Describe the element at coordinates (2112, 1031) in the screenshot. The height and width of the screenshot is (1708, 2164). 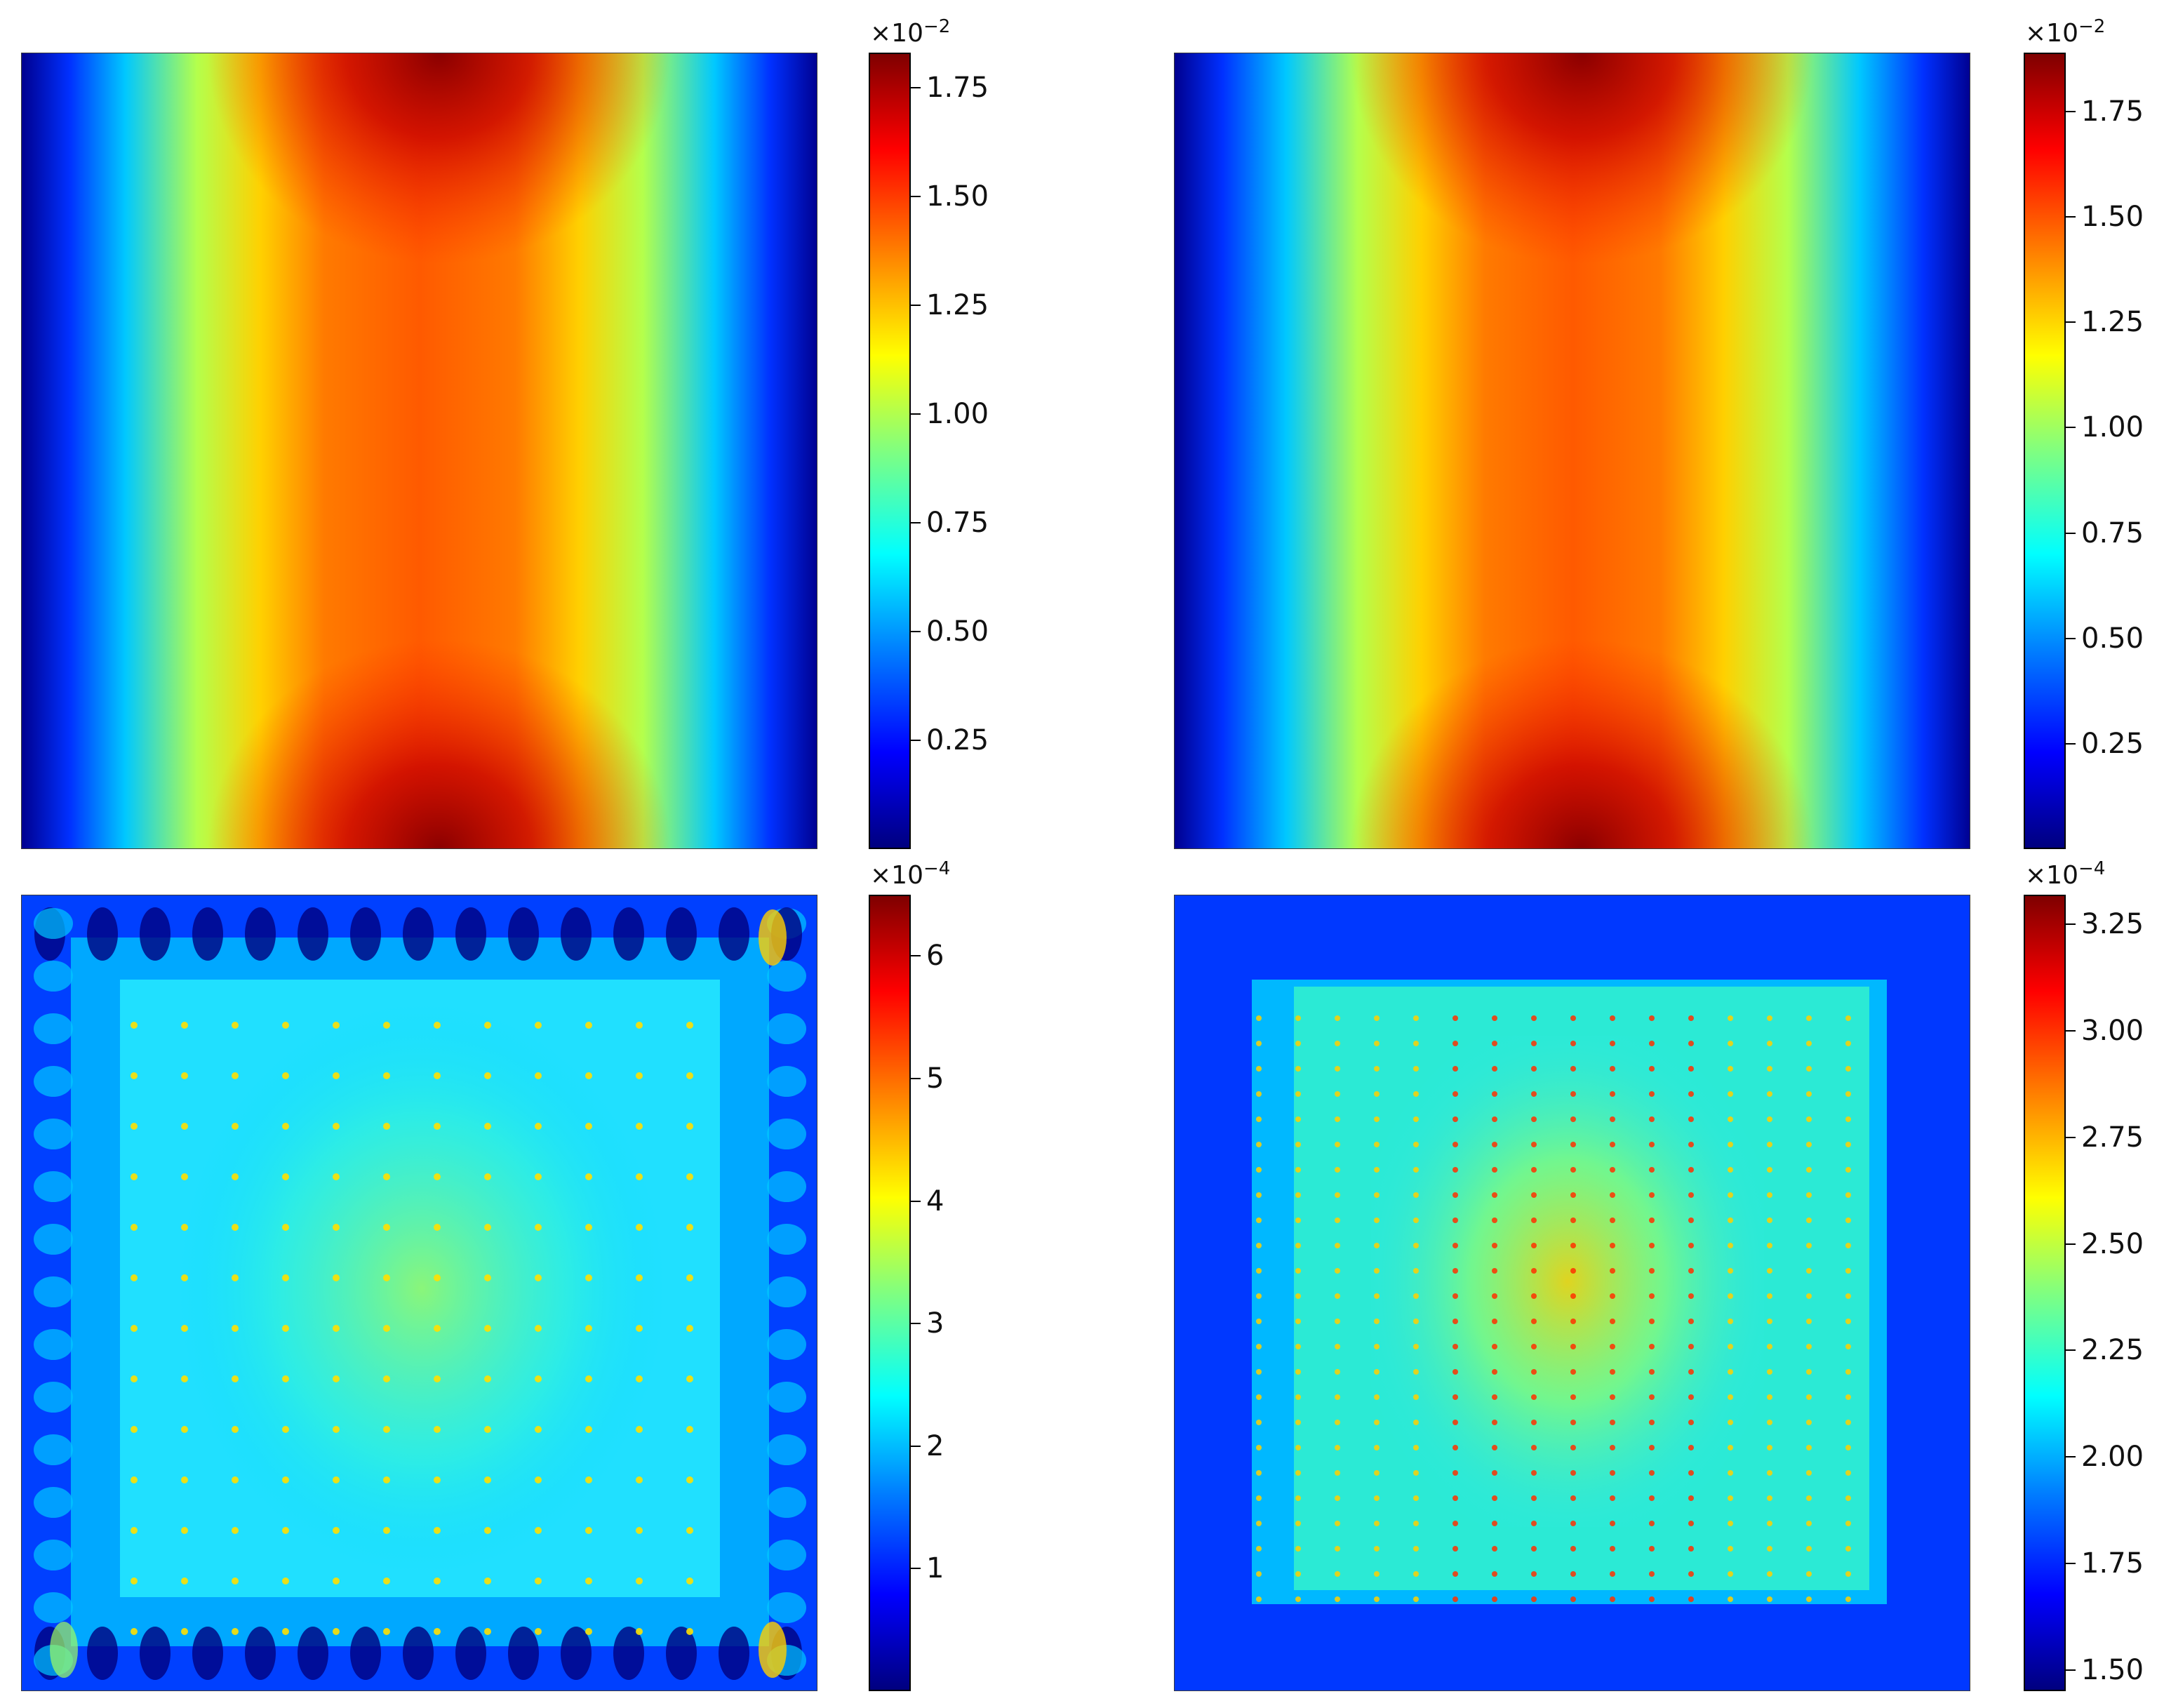
I see `colorbar-tick-label: 3.00` at that location.